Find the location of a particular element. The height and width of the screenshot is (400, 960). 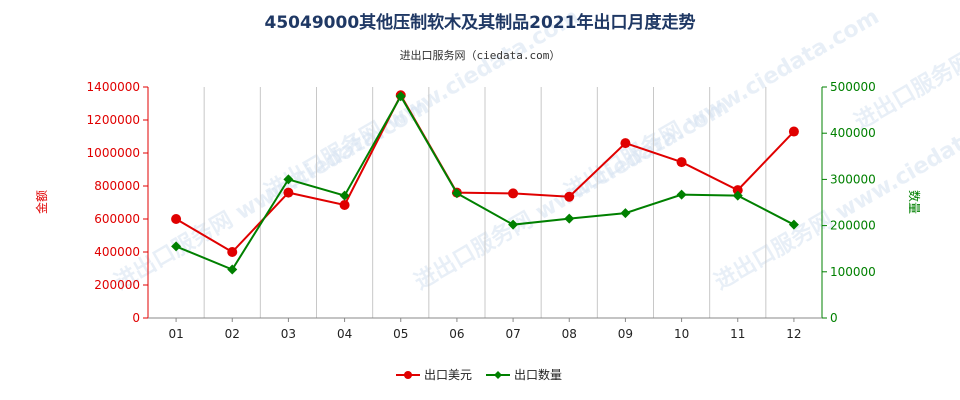

y-left-tick-label: 400000 is located at coordinates (117, 252).